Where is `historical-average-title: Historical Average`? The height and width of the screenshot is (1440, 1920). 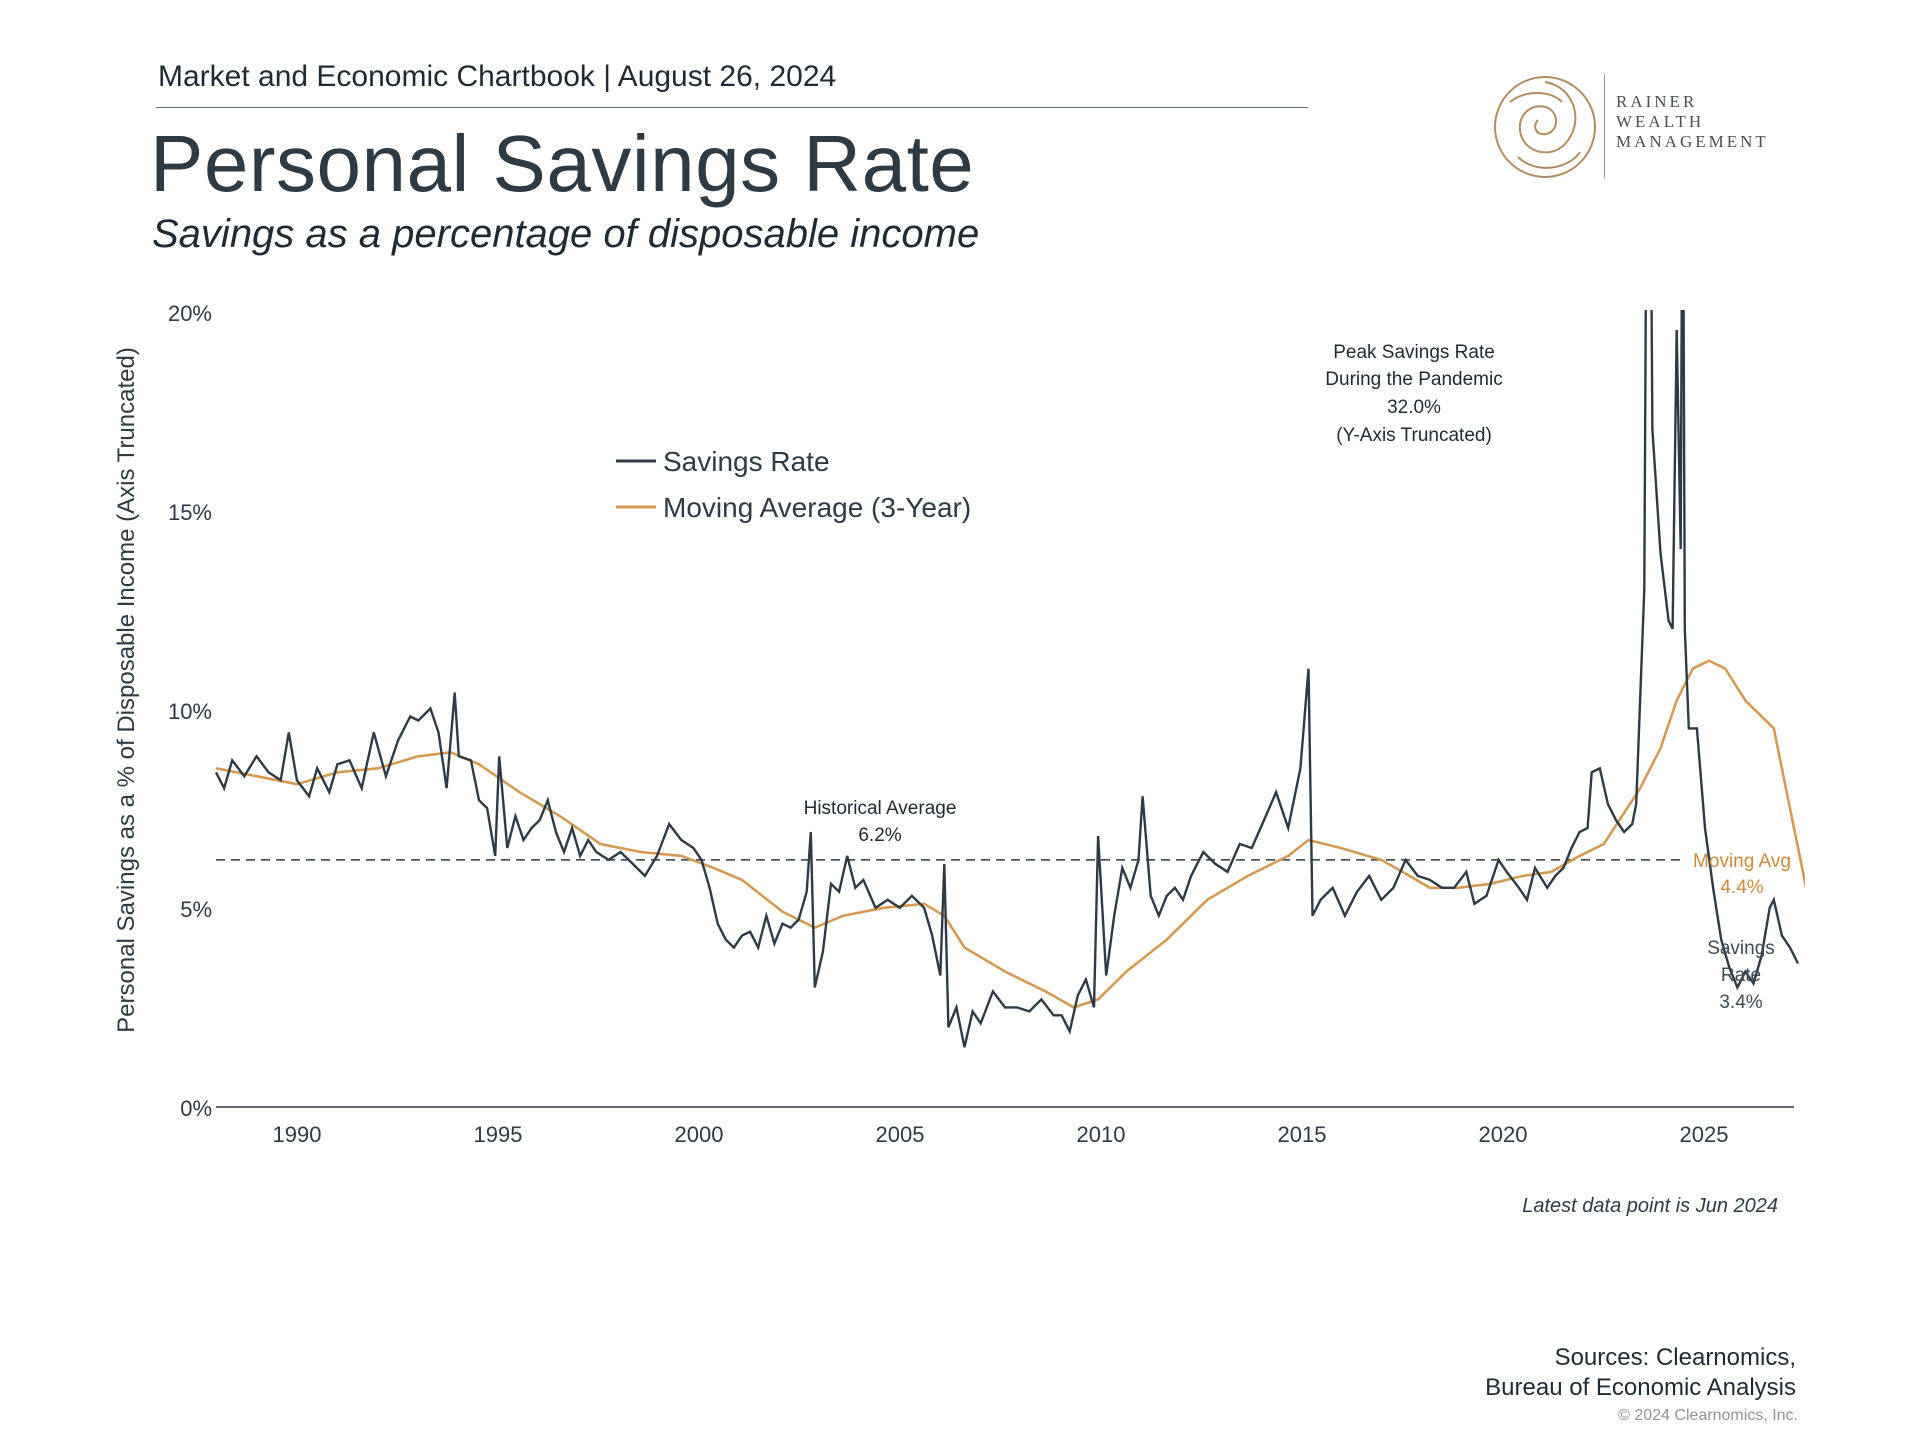
historical-average-title: Historical Average is located at coordinates (880, 808).